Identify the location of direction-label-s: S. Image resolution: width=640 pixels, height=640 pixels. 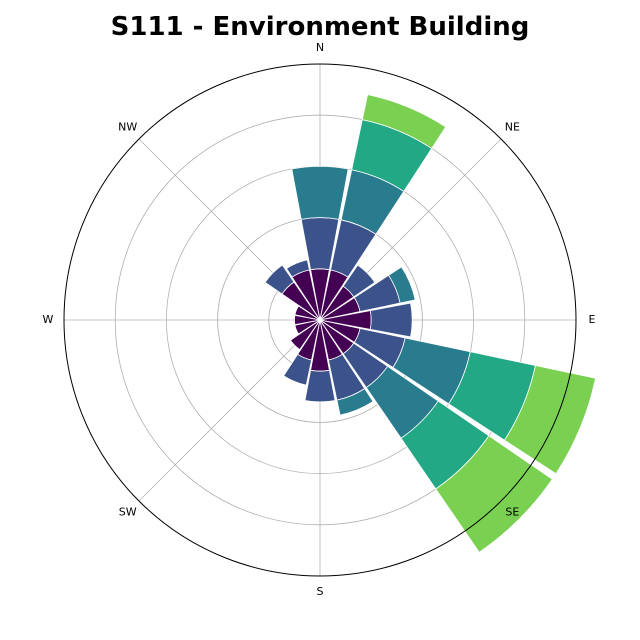
(320, 591).